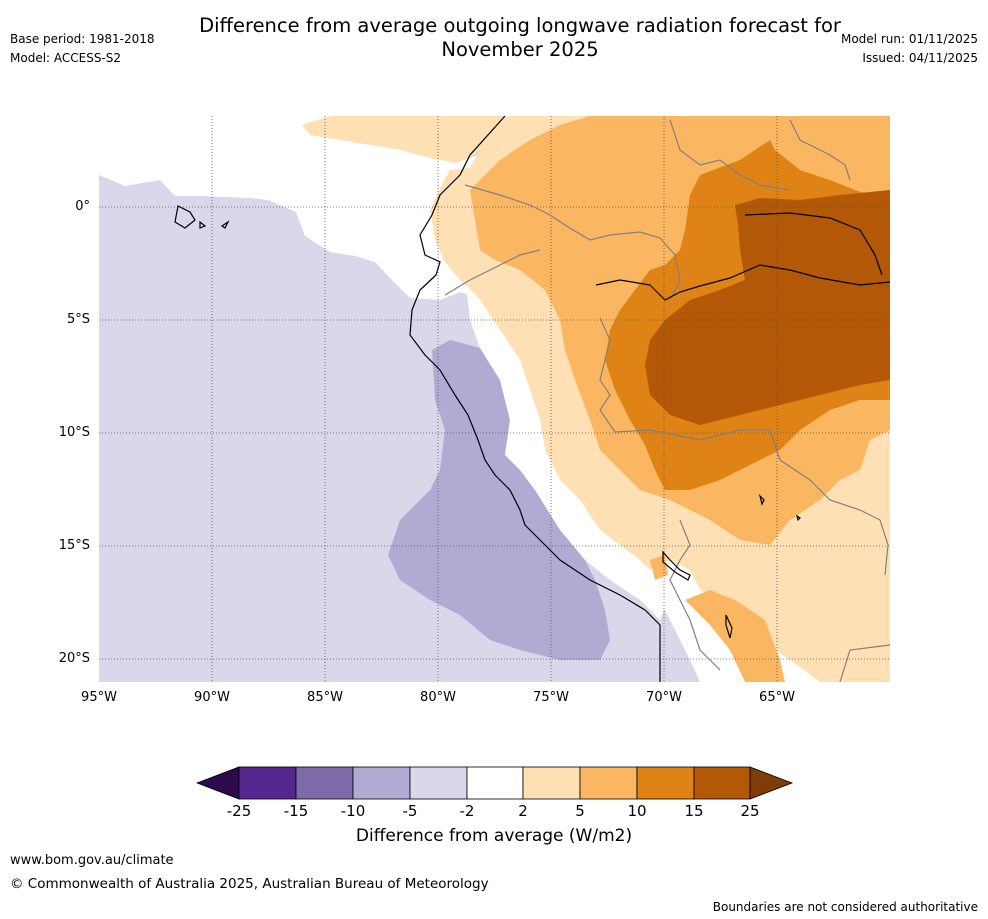 This screenshot has width=988, height=919. What do you see at coordinates (777, 697) in the screenshot?
I see `lon-label: 65°W` at bounding box center [777, 697].